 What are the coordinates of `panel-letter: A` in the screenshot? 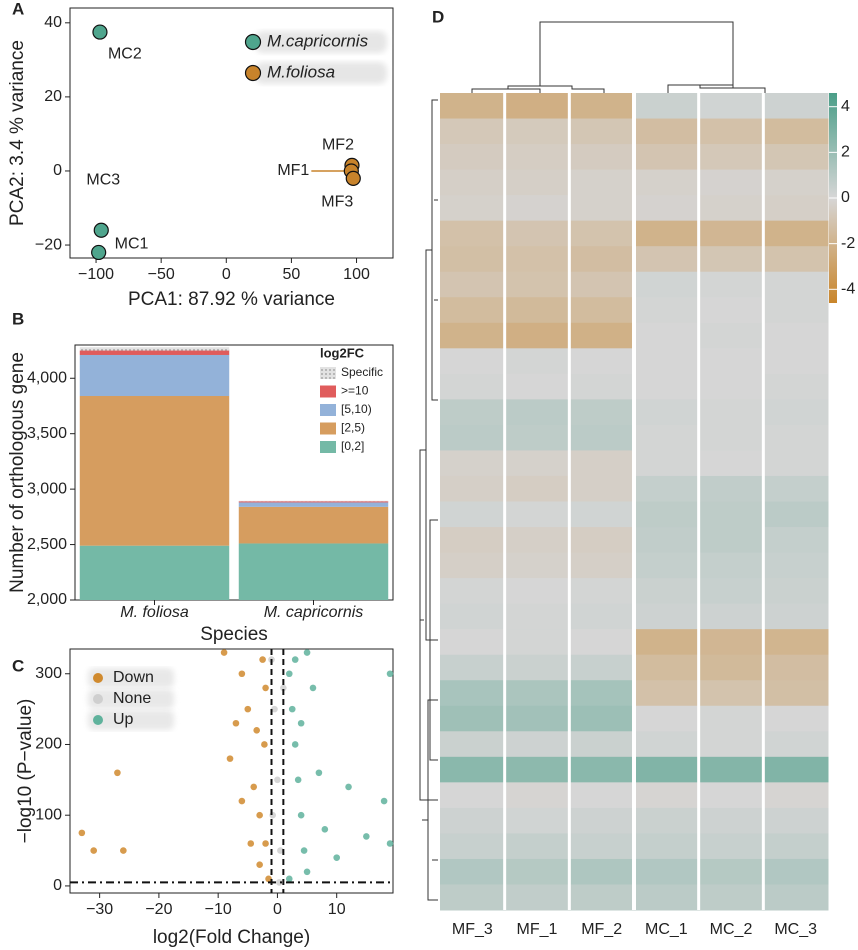 It's located at (18, 9).